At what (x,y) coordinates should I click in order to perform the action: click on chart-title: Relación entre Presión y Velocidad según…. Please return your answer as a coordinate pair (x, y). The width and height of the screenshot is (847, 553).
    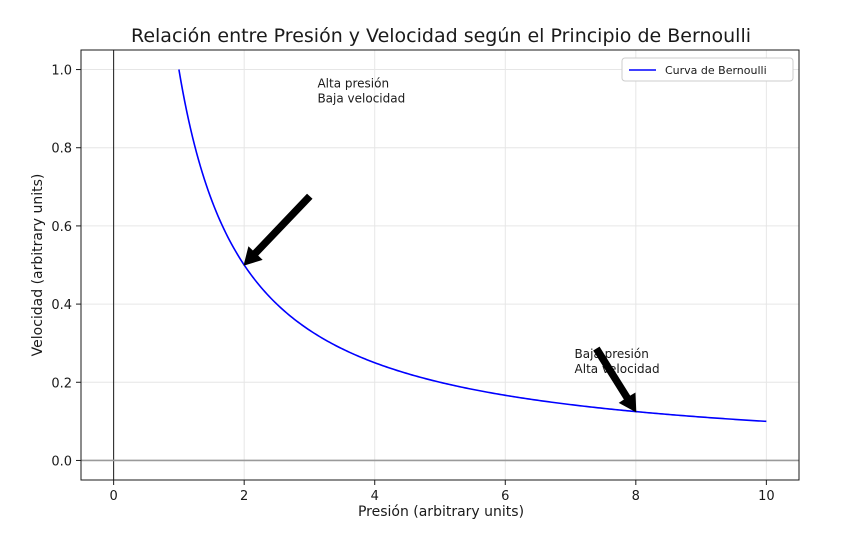
    Looking at the image, I should click on (441, 36).